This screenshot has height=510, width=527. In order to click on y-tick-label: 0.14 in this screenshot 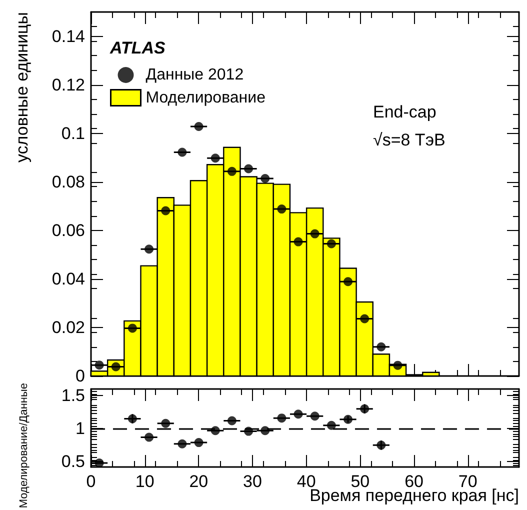, I will do `click(68, 36)`.